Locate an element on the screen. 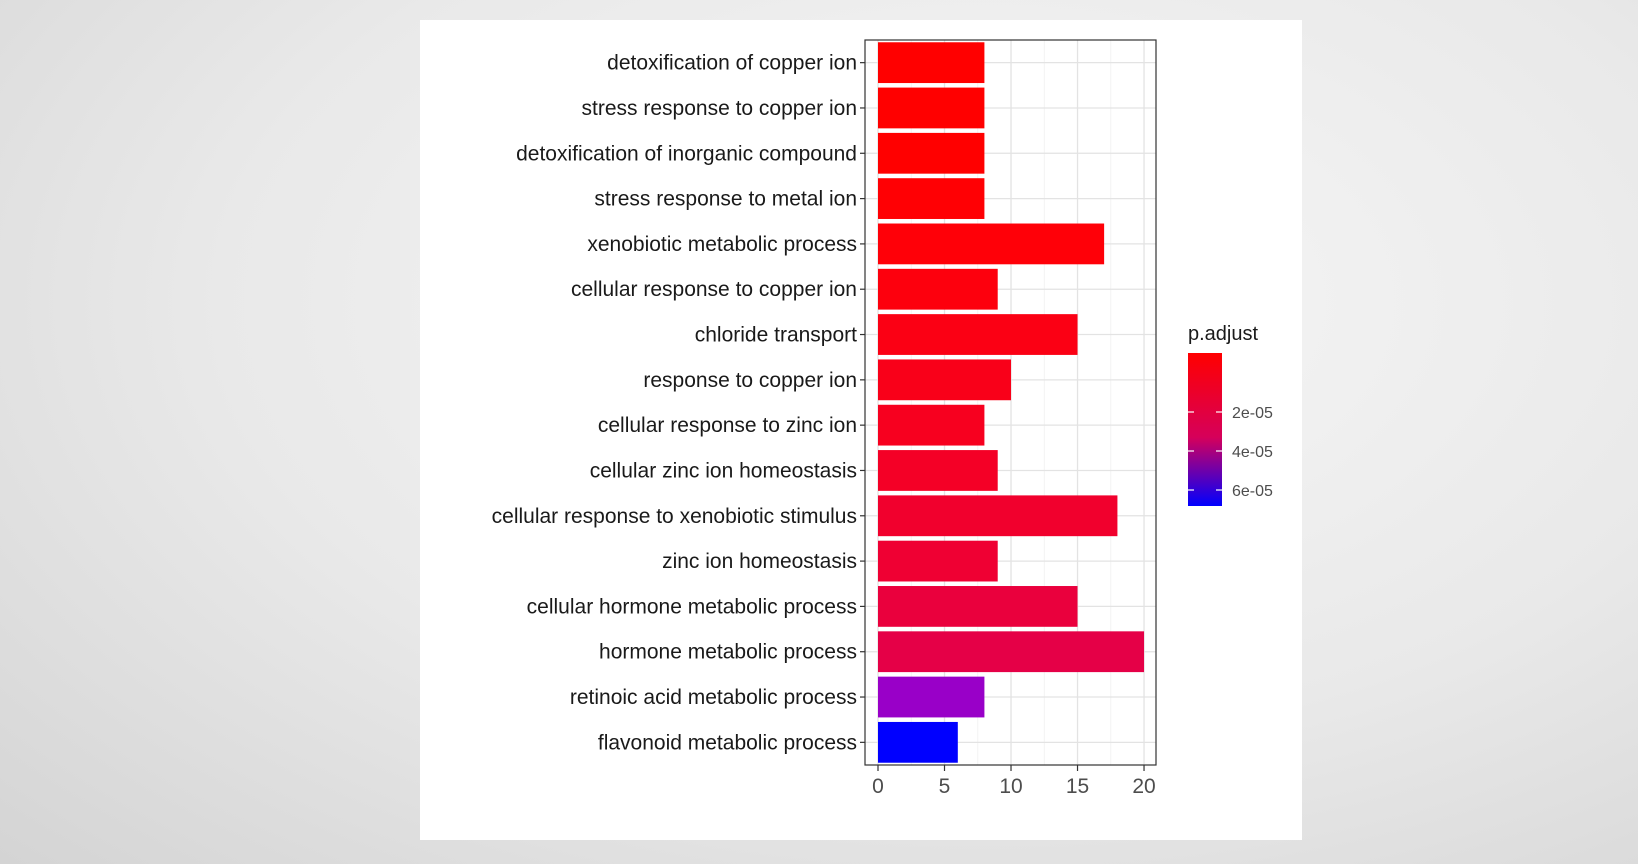 The image size is (1638, 864). x-tick-label: 5 is located at coordinates (945, 786).